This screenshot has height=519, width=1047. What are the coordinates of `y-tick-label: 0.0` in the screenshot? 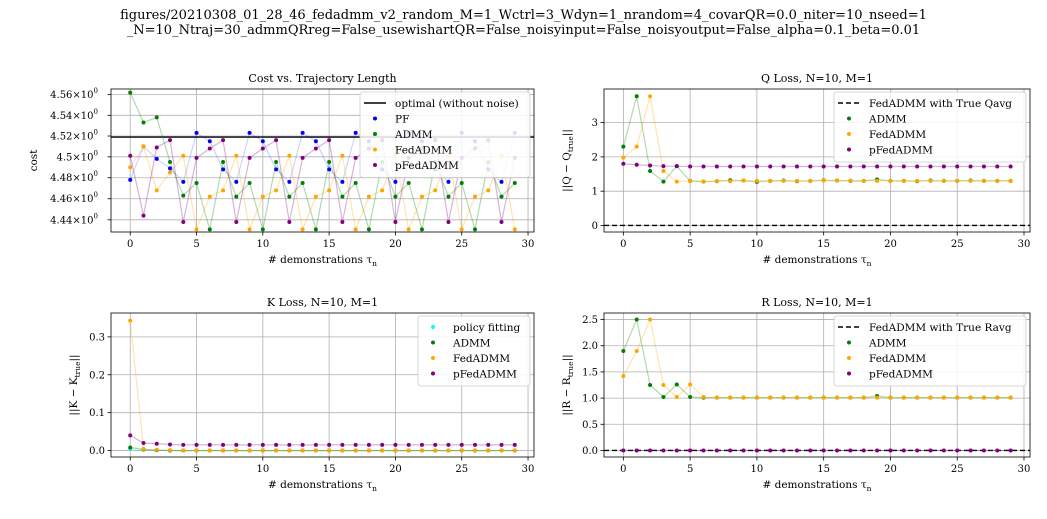 It's located at (97, 451).